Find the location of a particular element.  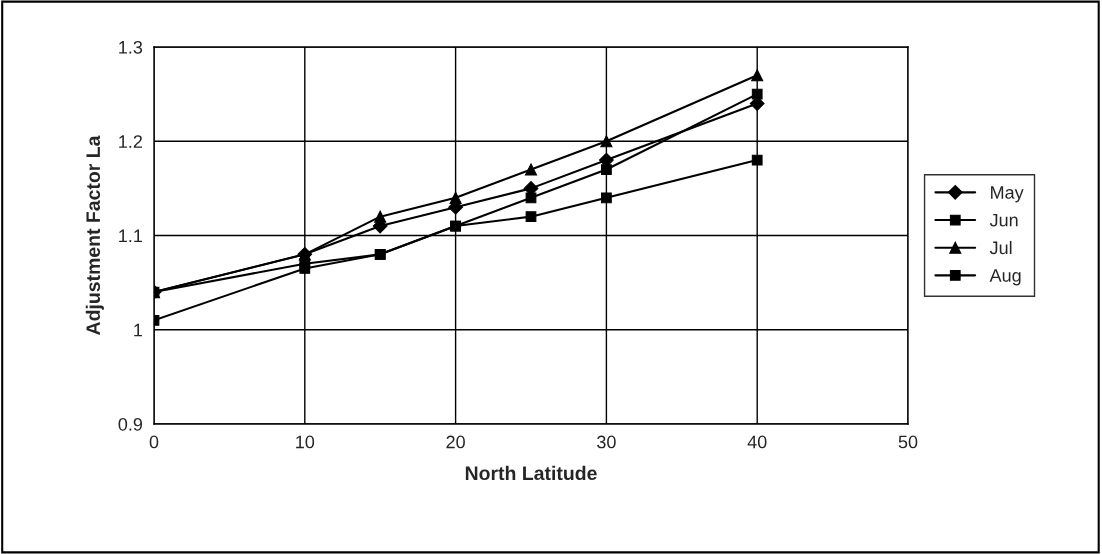

x-tick-label: 10 is located at coordinates (305, 442).